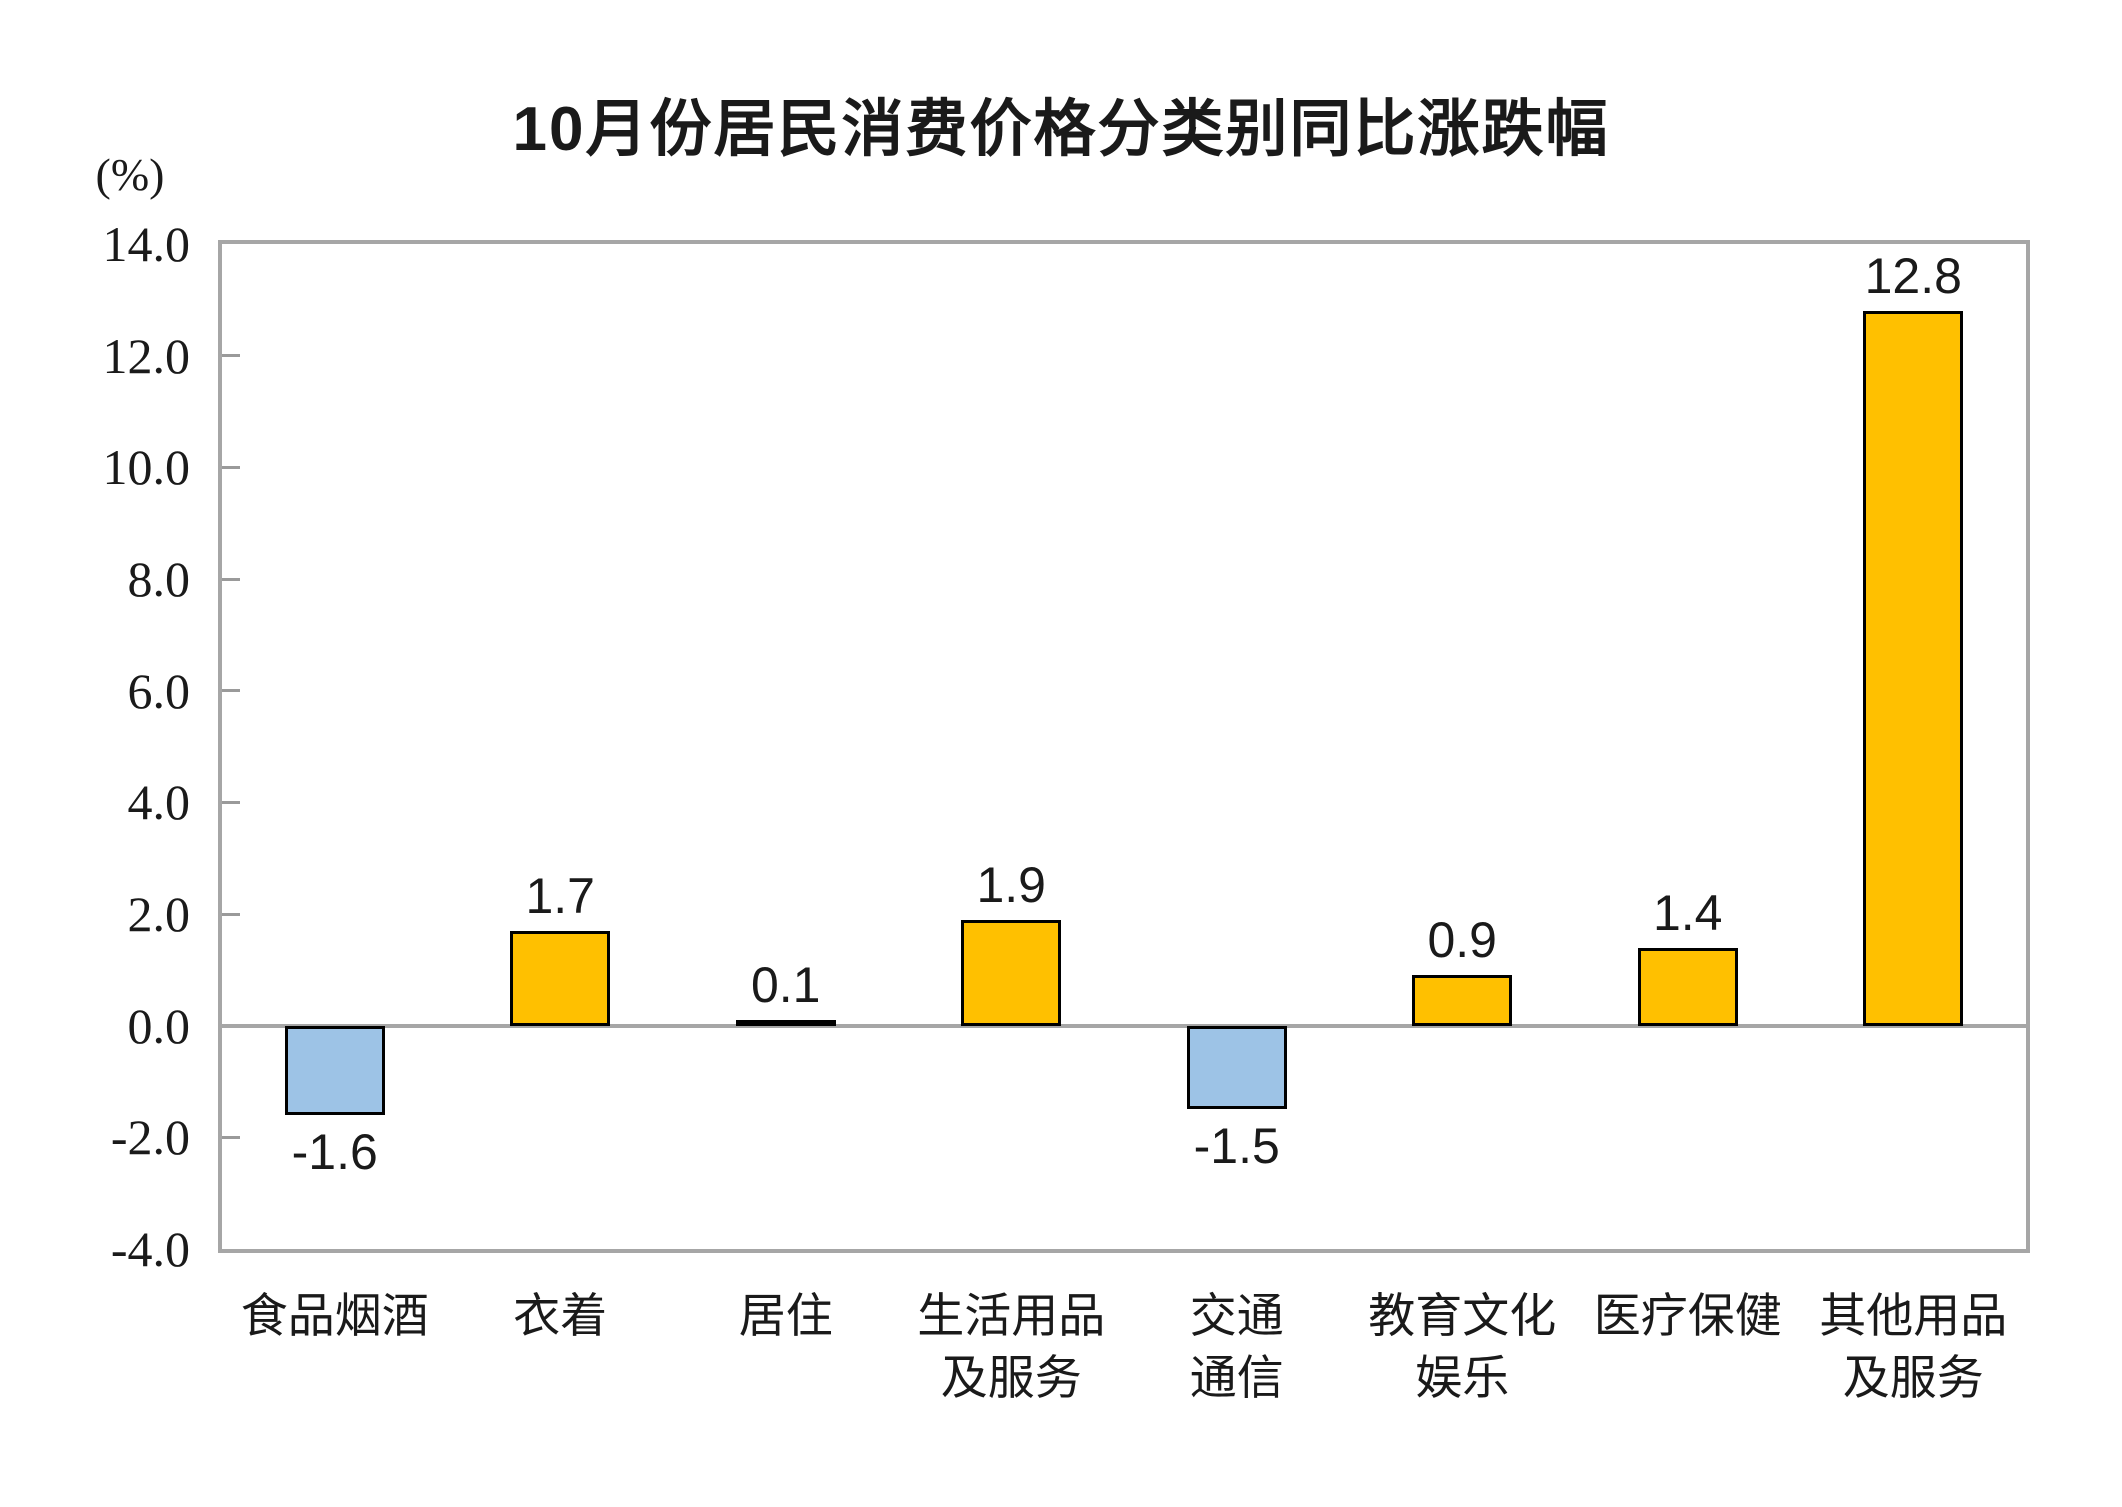  I want to click on y-axis-tick-label: 14.0, so click(146, 244).